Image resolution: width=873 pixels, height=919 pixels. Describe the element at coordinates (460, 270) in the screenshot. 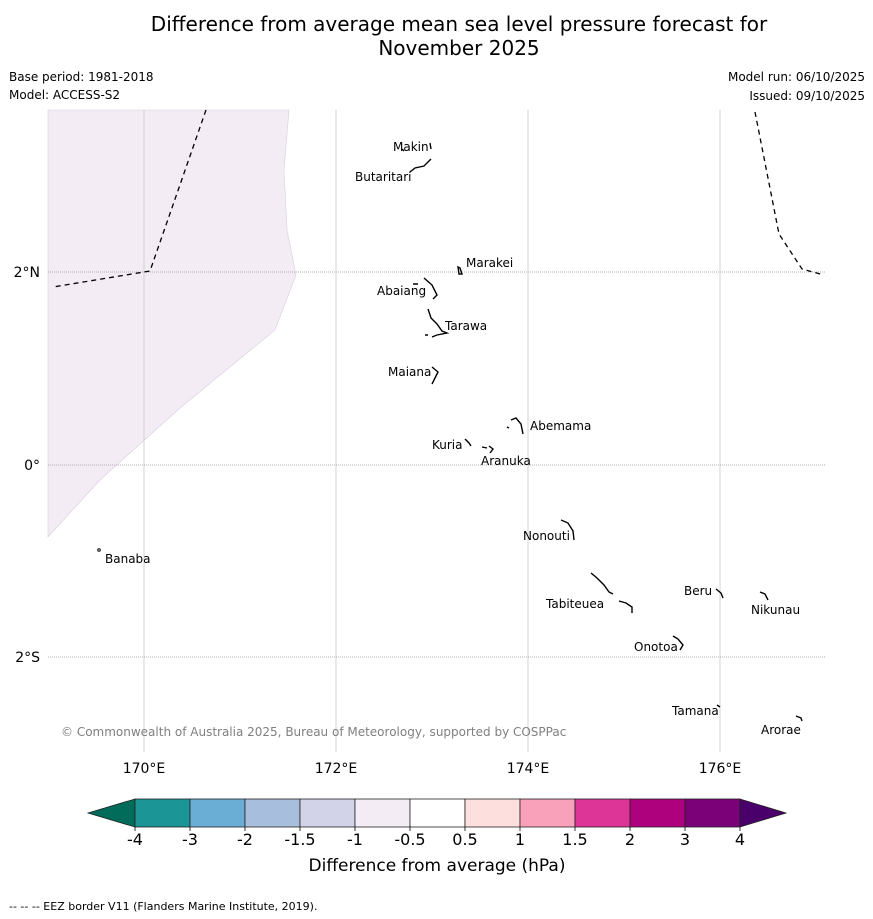

I see `island-marakei` at that location.